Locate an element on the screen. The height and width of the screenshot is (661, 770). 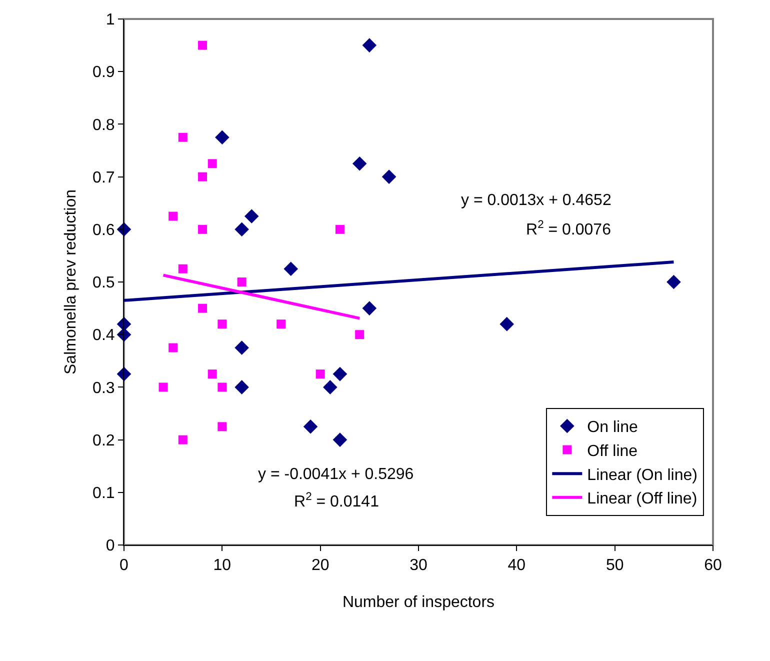
y-tick-label: 0.3 is located at coordinates (103, 388).